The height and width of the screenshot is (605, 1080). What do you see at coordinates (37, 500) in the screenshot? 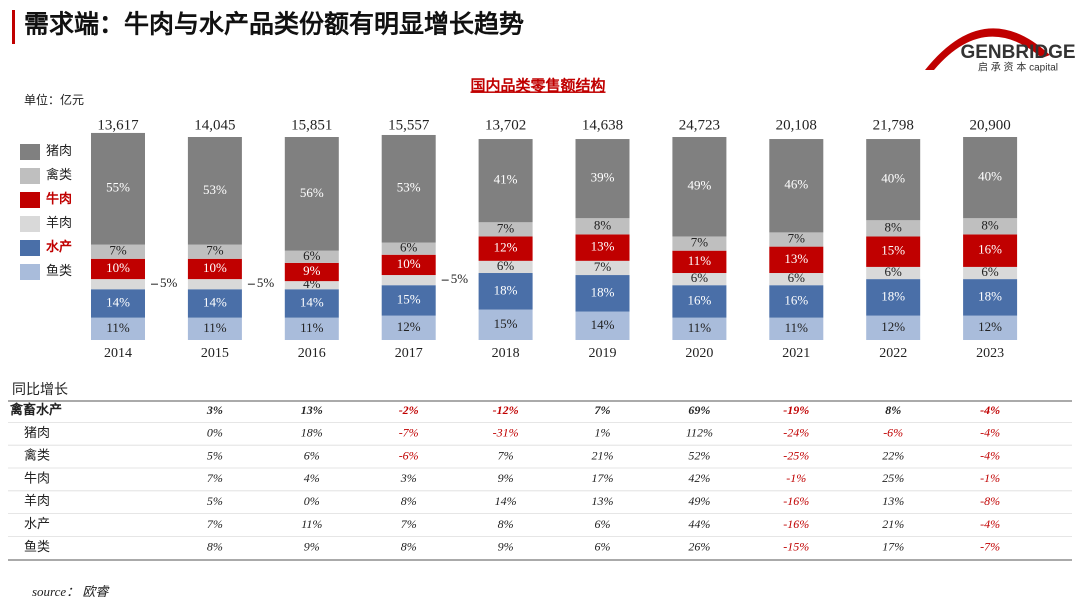
I see `row-label: 羊肉` at bounding box center [37, 500].